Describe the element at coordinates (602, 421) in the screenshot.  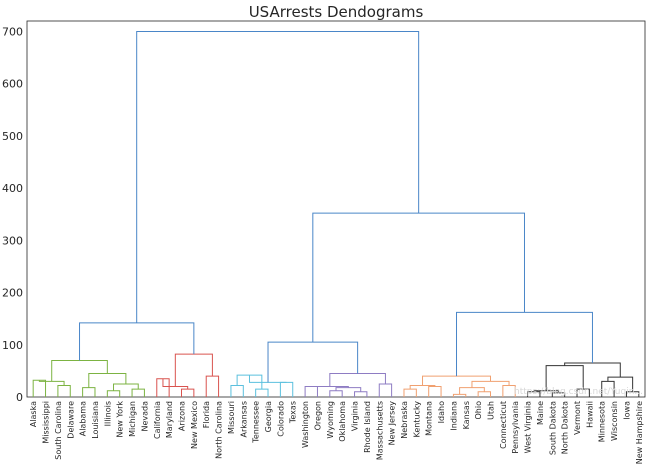
I see `x-tick-label: Minnesota` at that location.